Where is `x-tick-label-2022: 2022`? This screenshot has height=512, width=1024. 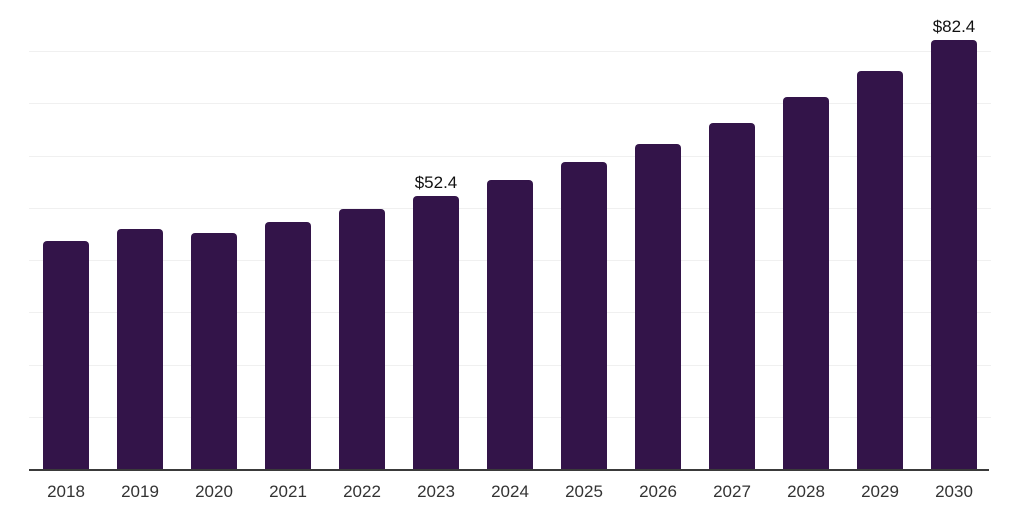
x-tick-label-2022: 2022 is located at coordinates (362, 491).